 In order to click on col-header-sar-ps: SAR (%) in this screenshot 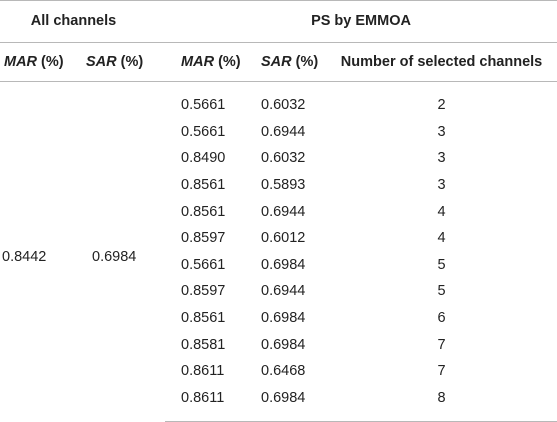, I will do `click(286, 62)`.